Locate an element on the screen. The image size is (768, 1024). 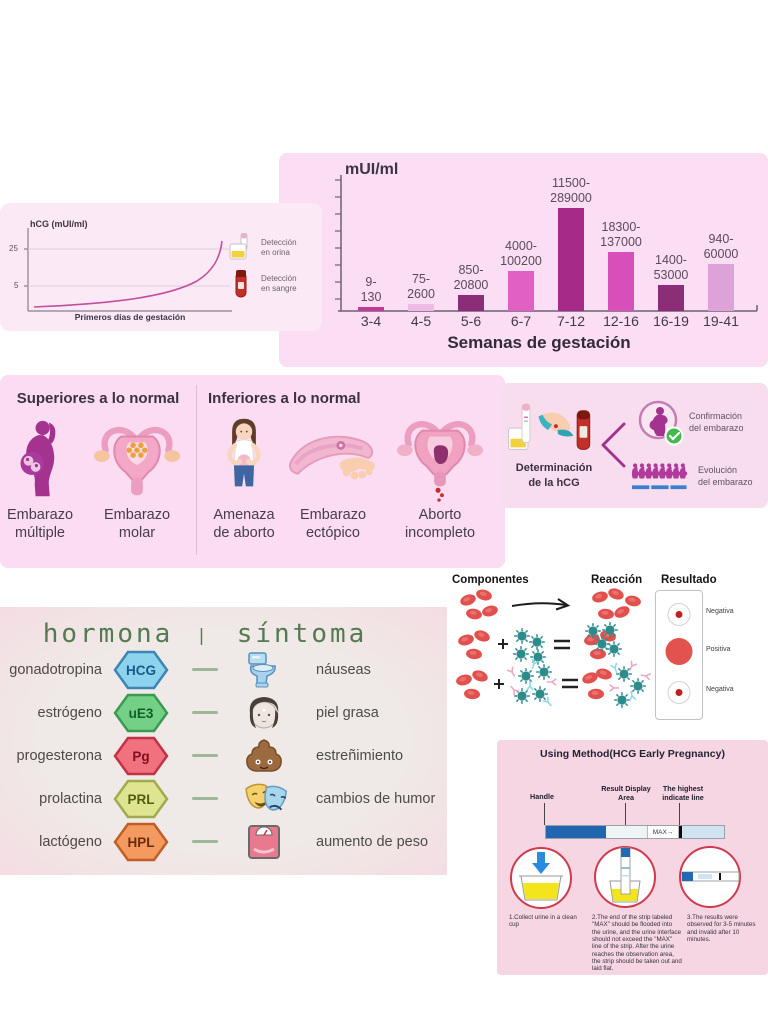
svg-text: HPL is located at coordinates (141, 842).